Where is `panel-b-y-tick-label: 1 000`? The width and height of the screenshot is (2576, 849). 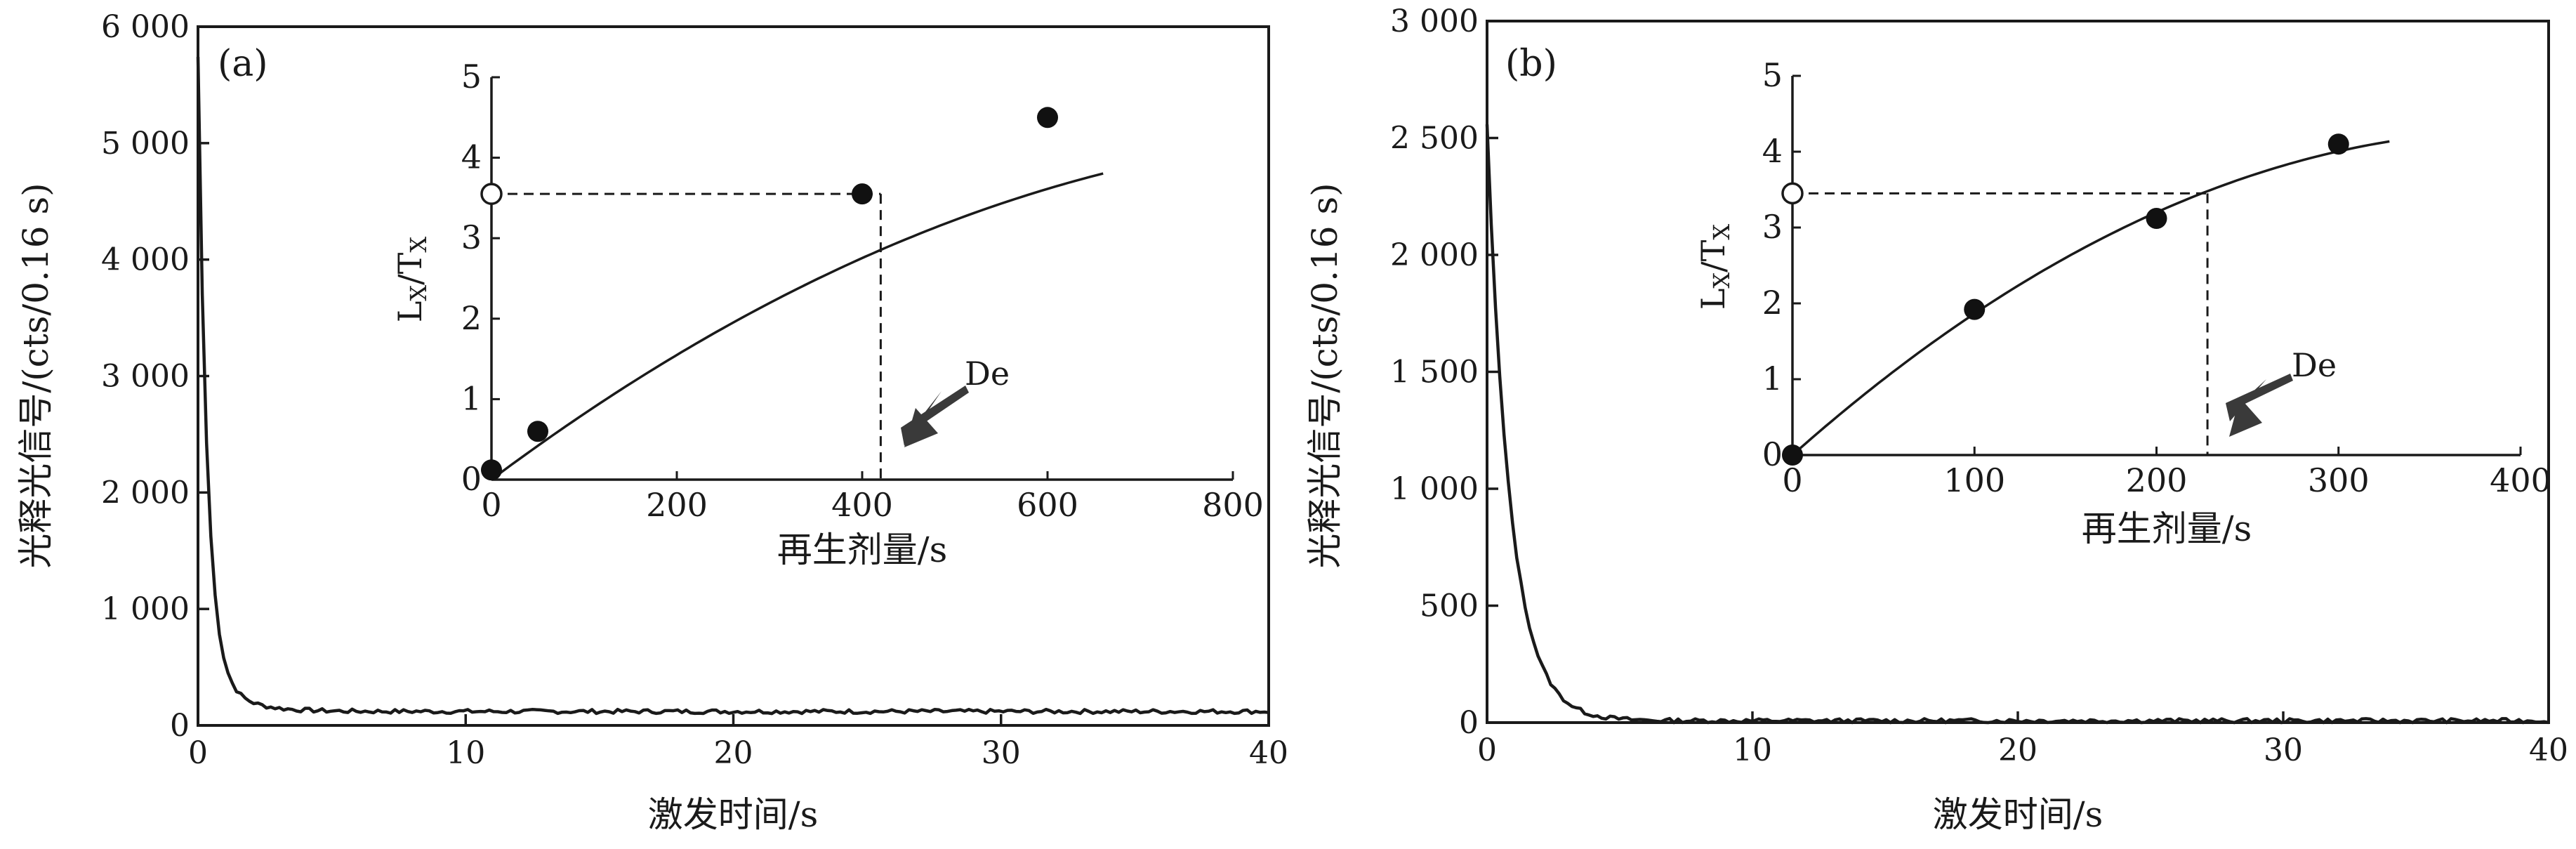 panel-b-y-tick-label: 1 000 is located at coordinates (1434, 489).